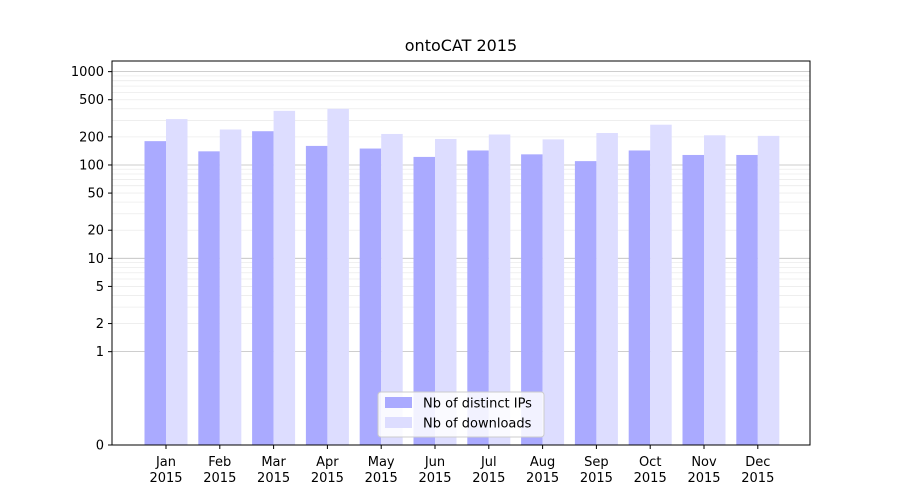 Image resolution: width=900 pixels, height=500 pixels. Describe the element at coordinates (100, 324) in the screenshot. I see `y-tick-label: 2` at that location.